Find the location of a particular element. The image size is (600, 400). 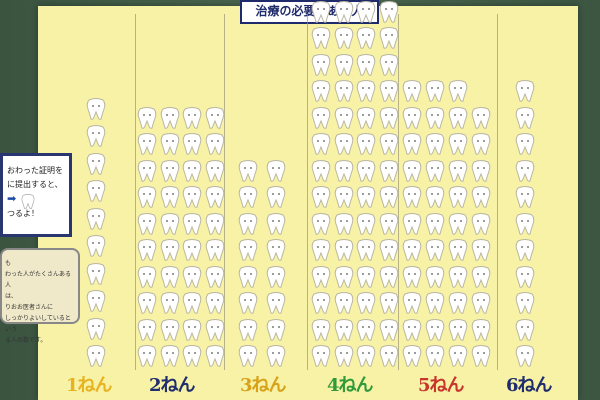

explanation-line: りおお医者さんに is located at coordinates (29, 307).